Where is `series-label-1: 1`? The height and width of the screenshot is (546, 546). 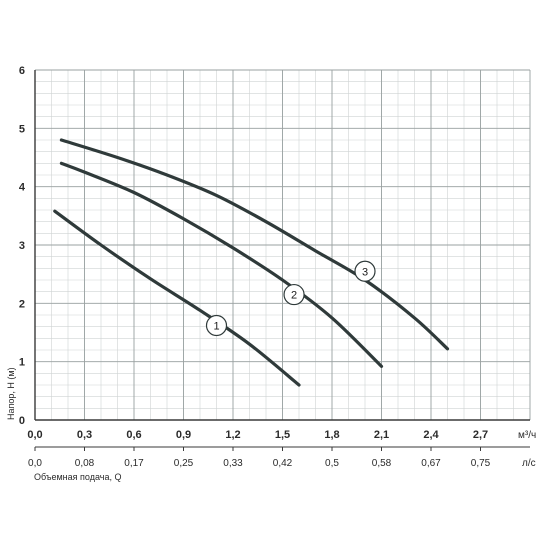
series-label-1: 1 is located at coordinates (216, 327).